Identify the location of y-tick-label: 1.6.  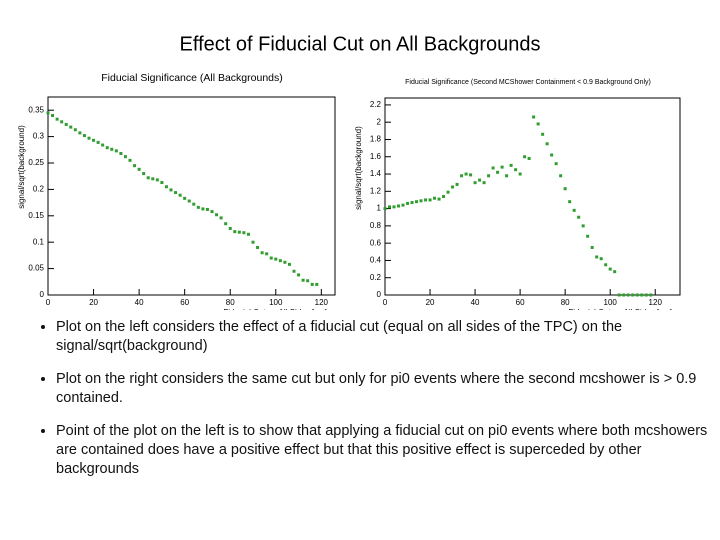
(376, 156).